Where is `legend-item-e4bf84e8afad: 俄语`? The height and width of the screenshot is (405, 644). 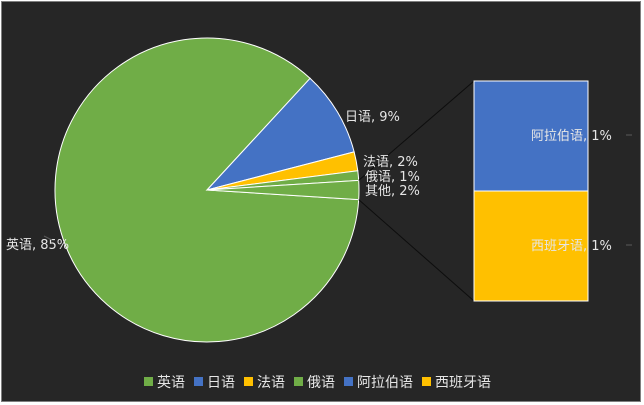 legend-item-e4bf84e8afad: 俄语 is located at coordinates (321, 383).